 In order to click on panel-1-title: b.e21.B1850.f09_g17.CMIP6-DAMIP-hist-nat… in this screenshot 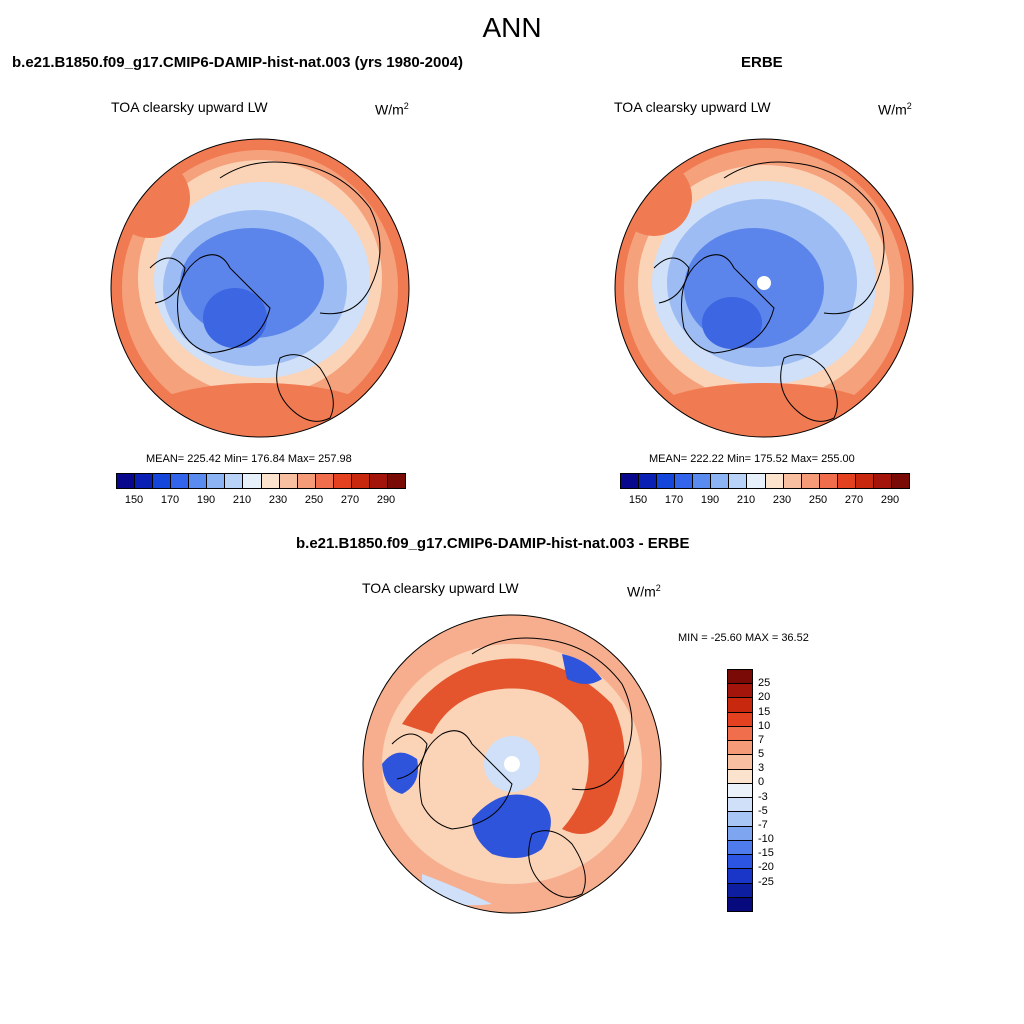, I will do `click(238, 62)`.